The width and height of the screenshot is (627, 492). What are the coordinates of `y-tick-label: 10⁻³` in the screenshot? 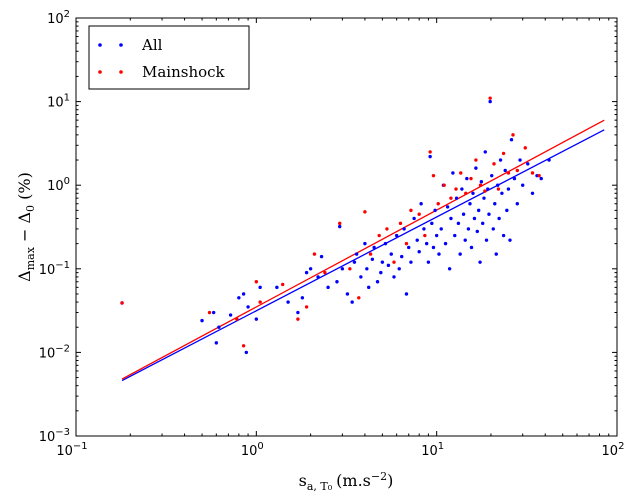 It's located at (54, 436).